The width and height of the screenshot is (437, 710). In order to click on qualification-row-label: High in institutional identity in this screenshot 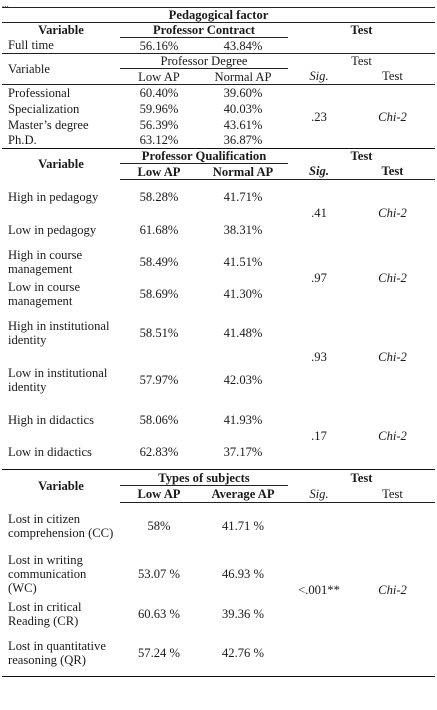, I will do `click(59, 333)`.